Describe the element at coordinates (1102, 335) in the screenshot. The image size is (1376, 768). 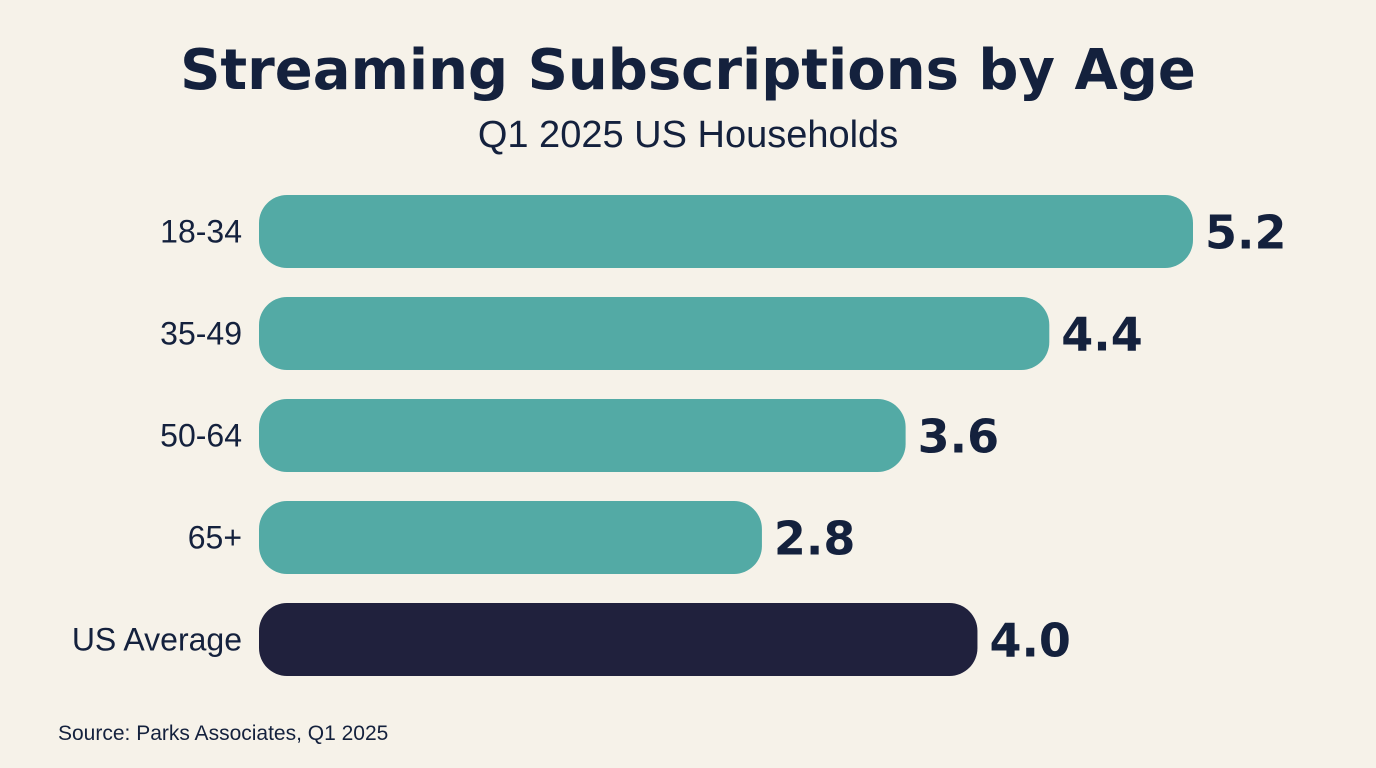
I see `value-label: 4.4` at that location.